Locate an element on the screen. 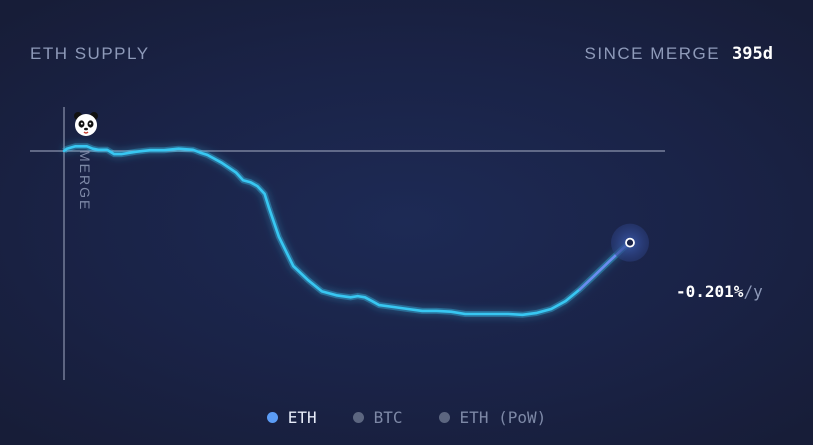 Image resolution: width=813 pixels, height=445 pixels. since-merge-value: 395d is located at coordinates (752, 54).